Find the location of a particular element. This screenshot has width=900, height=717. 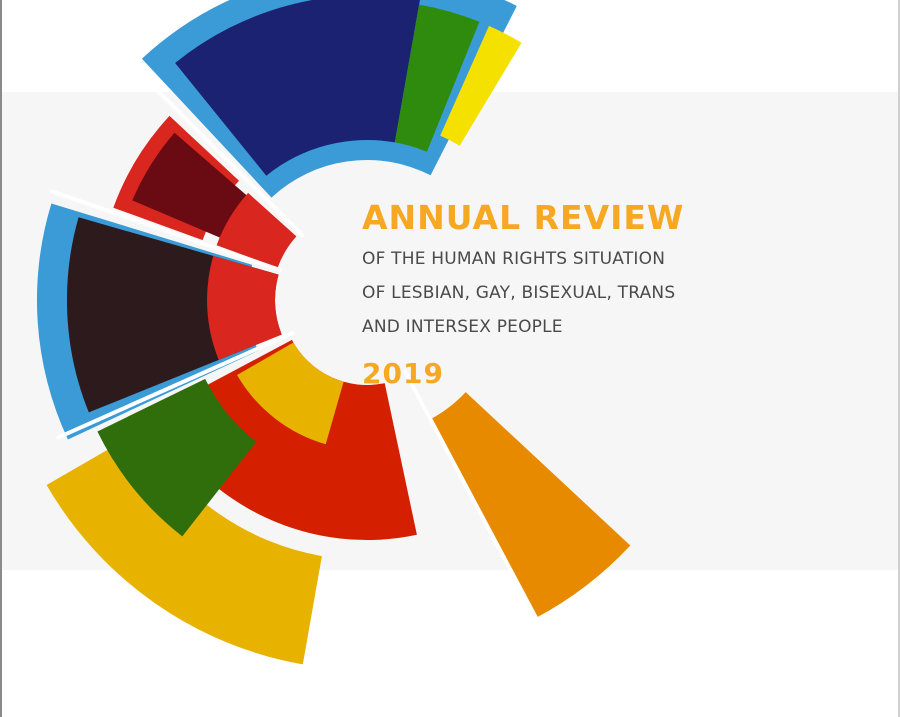

page-edge-right is located at coordinates (899, 358).